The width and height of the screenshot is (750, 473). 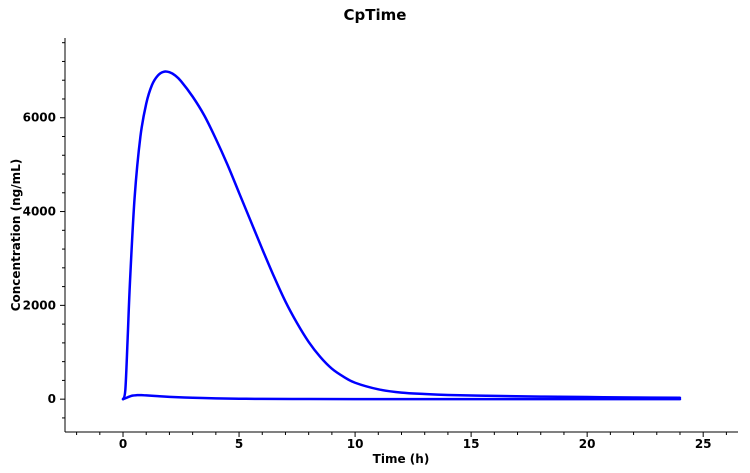 What do you see at coordinates (355, 444) in the screenshot?
I see `x-tick-label: 10` at bounding box center [355, 444].